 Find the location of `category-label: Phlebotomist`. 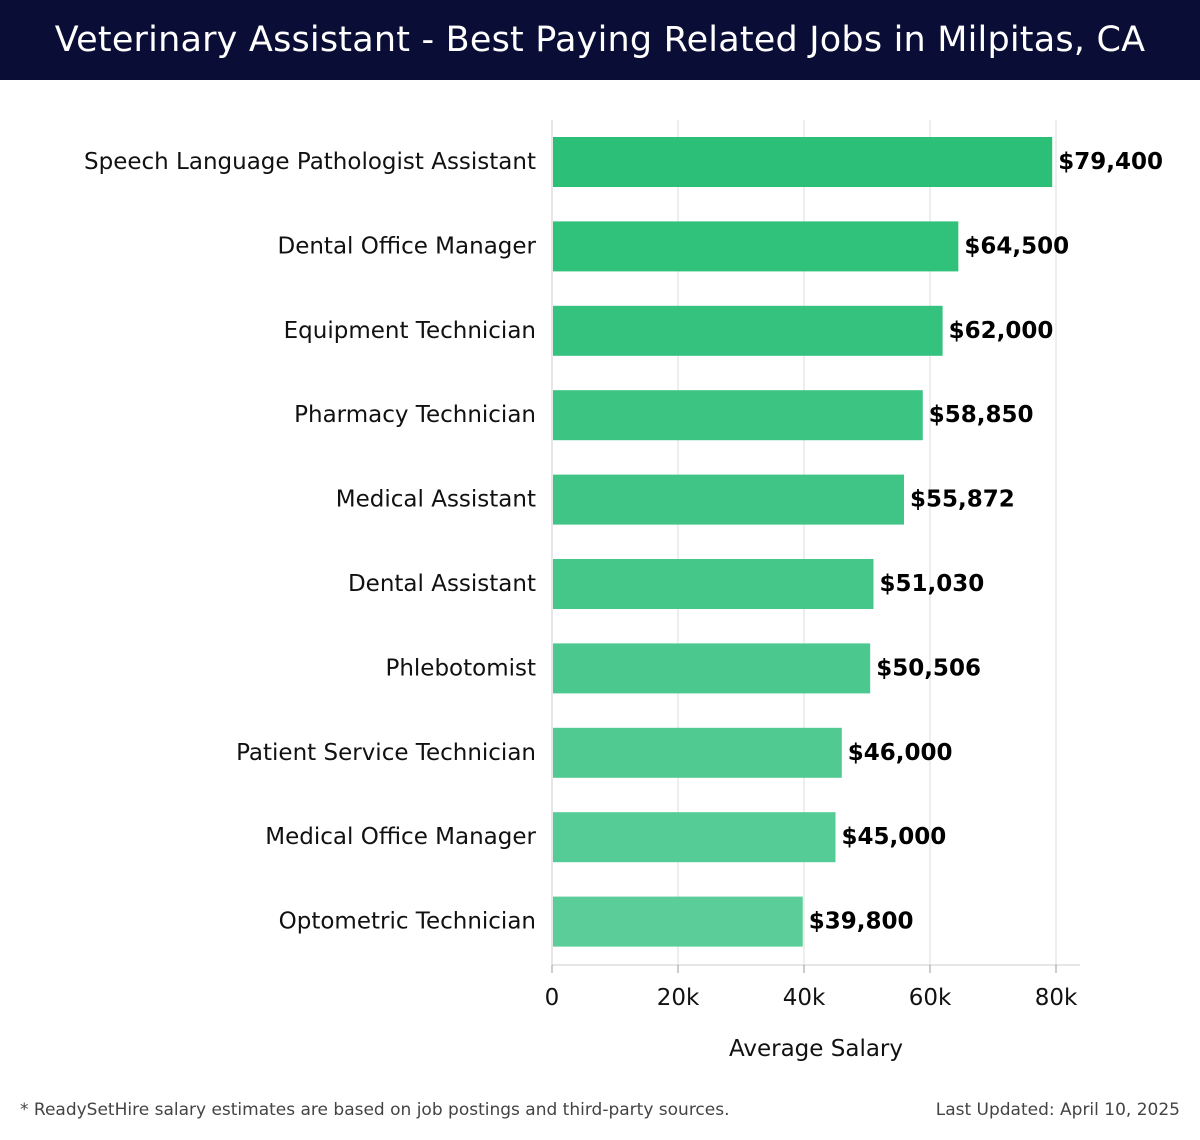

category-label: Phlebotomist is located at coordinates (460, 668).